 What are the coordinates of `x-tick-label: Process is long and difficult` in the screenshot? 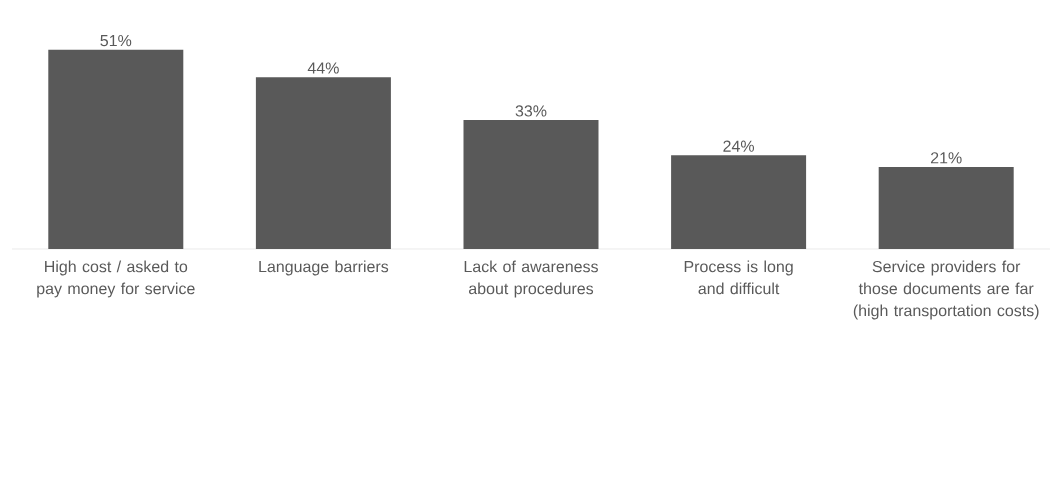 It's located at (738, 277).